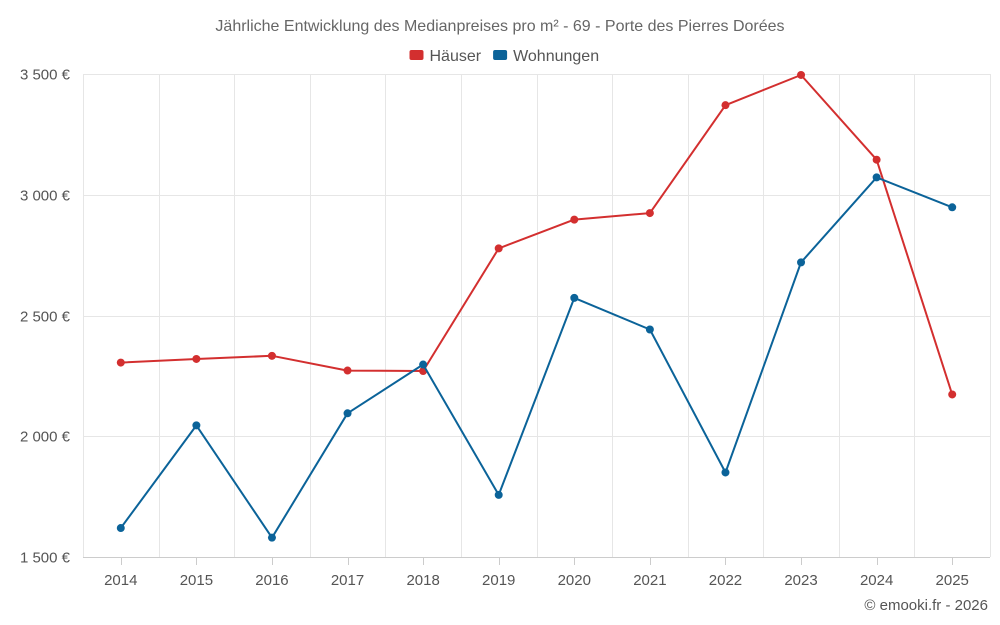  I want to click on legend-item: Häuser, so click(445, 56).